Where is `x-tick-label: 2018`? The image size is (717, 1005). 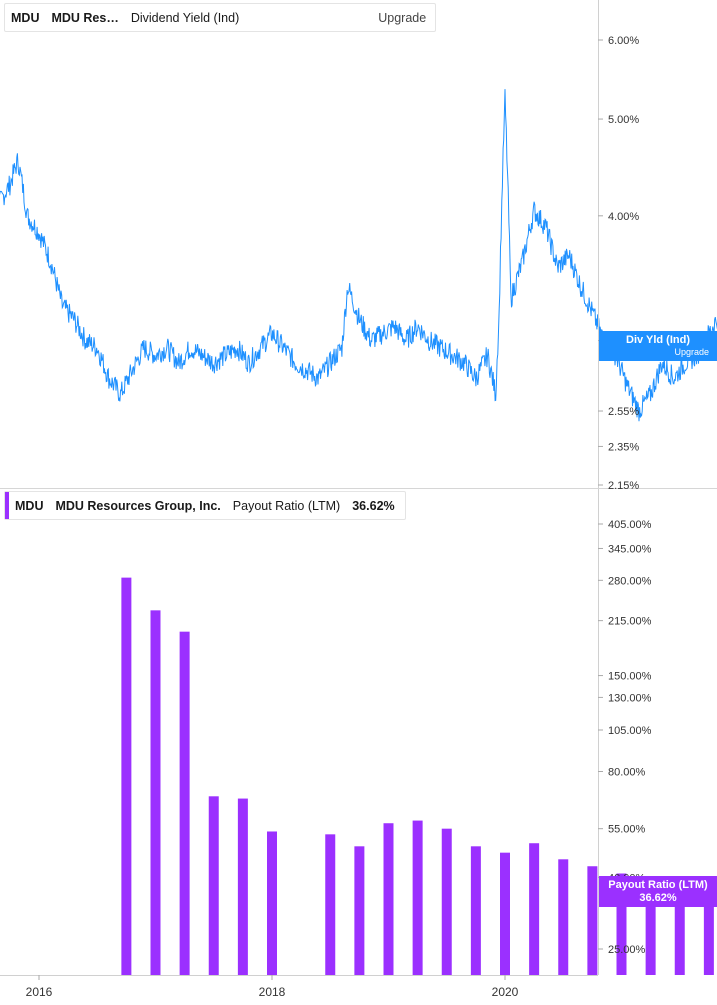
x-tick-label: 2018 is located at coordinates (272, 992).